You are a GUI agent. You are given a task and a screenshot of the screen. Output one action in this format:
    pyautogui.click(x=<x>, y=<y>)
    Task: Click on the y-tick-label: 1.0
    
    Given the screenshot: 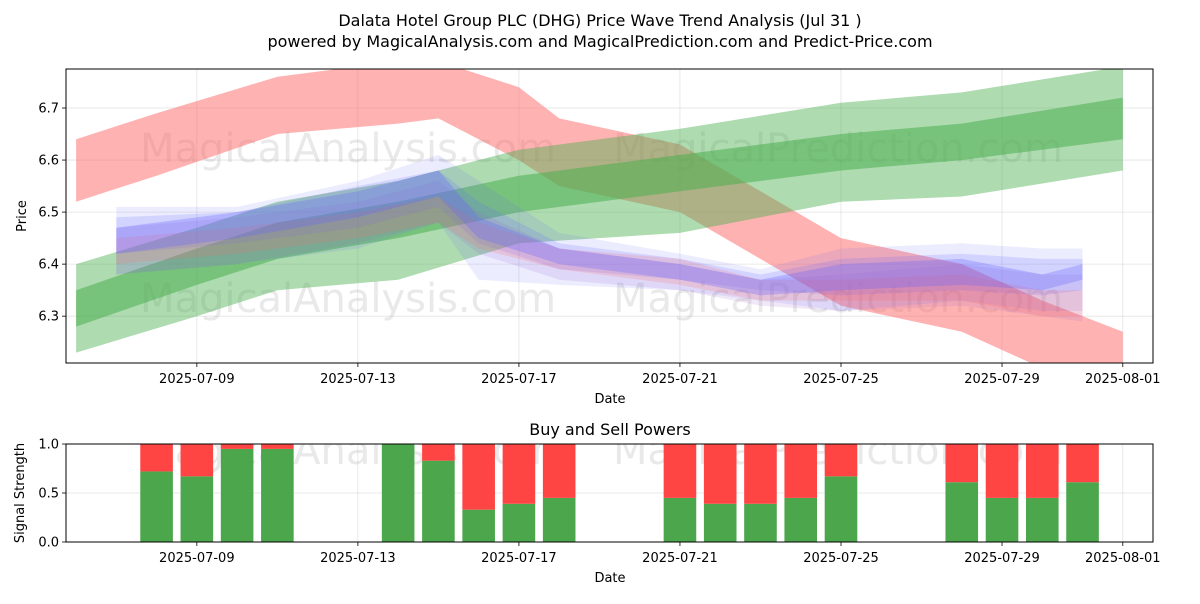 What is the action you would take?
    pyautogui.click(x=48, y=445)
    